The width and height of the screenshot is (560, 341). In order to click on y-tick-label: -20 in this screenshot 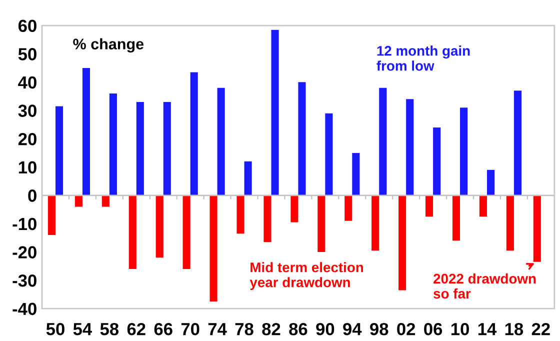, I will do `click(24, 252)`.